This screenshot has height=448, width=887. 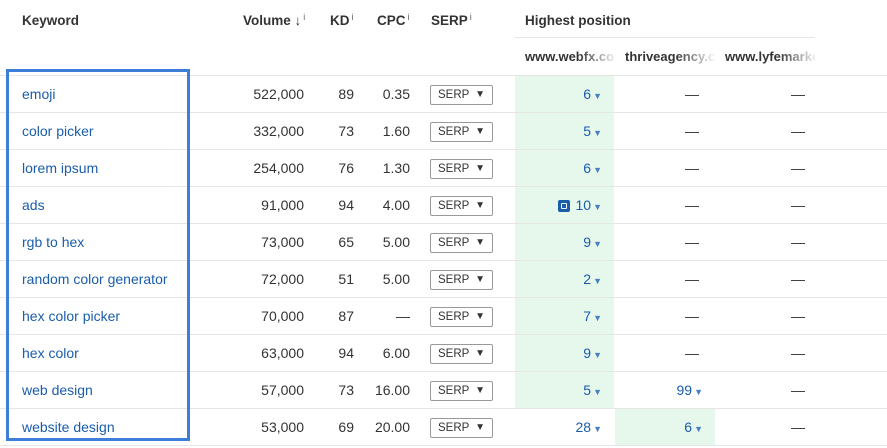 I want to click on volume-value: 53,000, so click(x=282, y=427).